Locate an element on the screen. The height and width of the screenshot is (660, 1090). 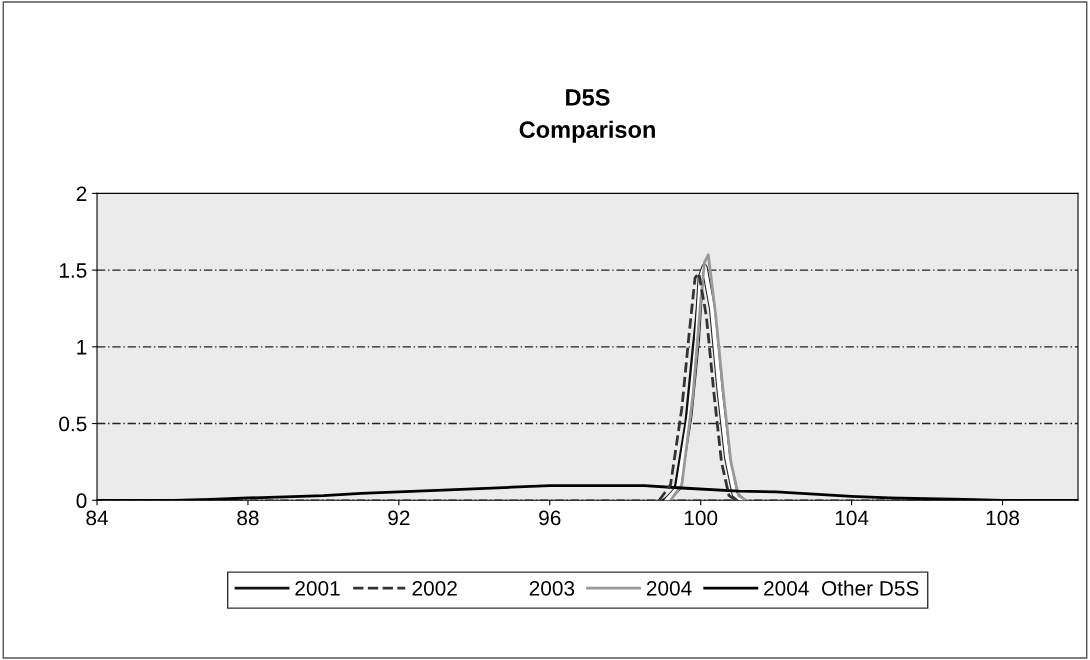
x-tick-label: 96 is located at coordinates (550, 518).